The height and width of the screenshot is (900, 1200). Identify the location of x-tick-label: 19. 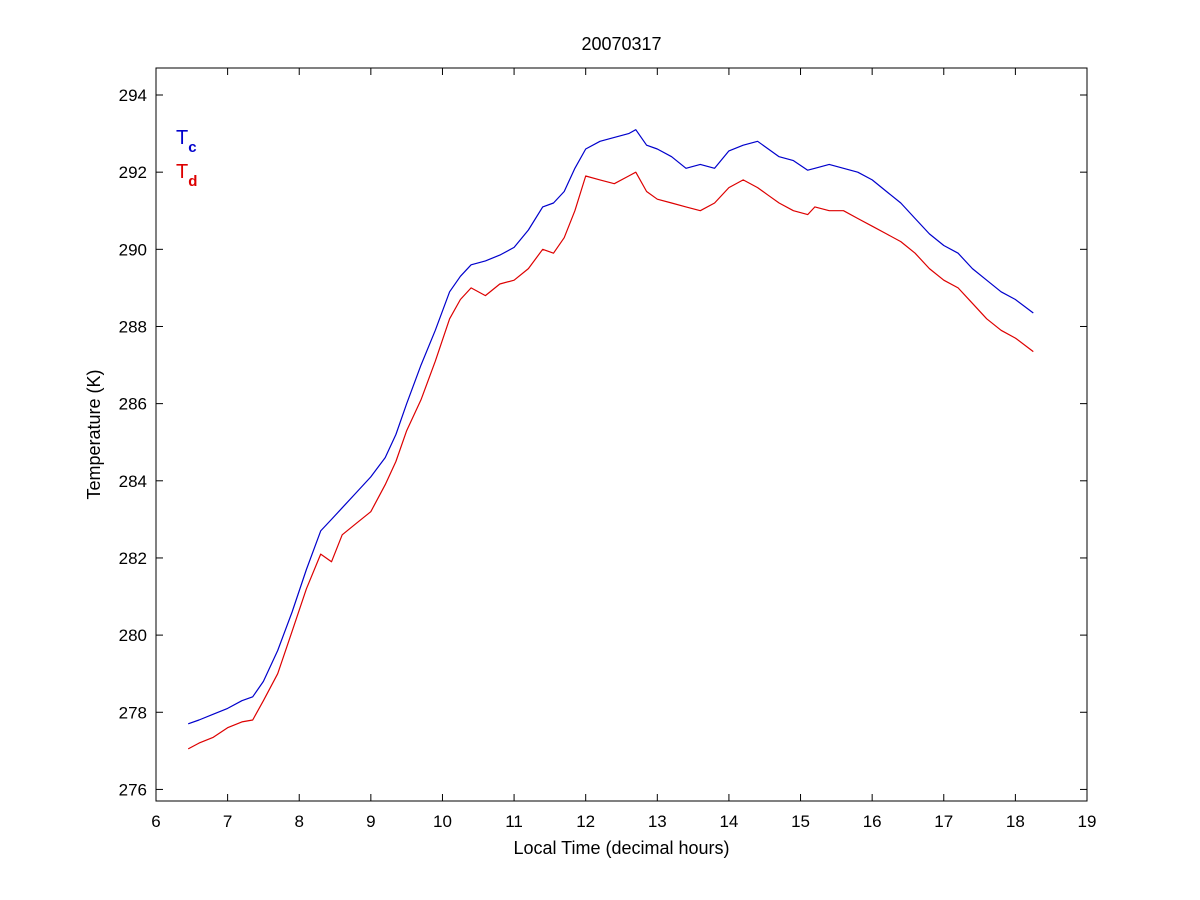
(1087, 821).